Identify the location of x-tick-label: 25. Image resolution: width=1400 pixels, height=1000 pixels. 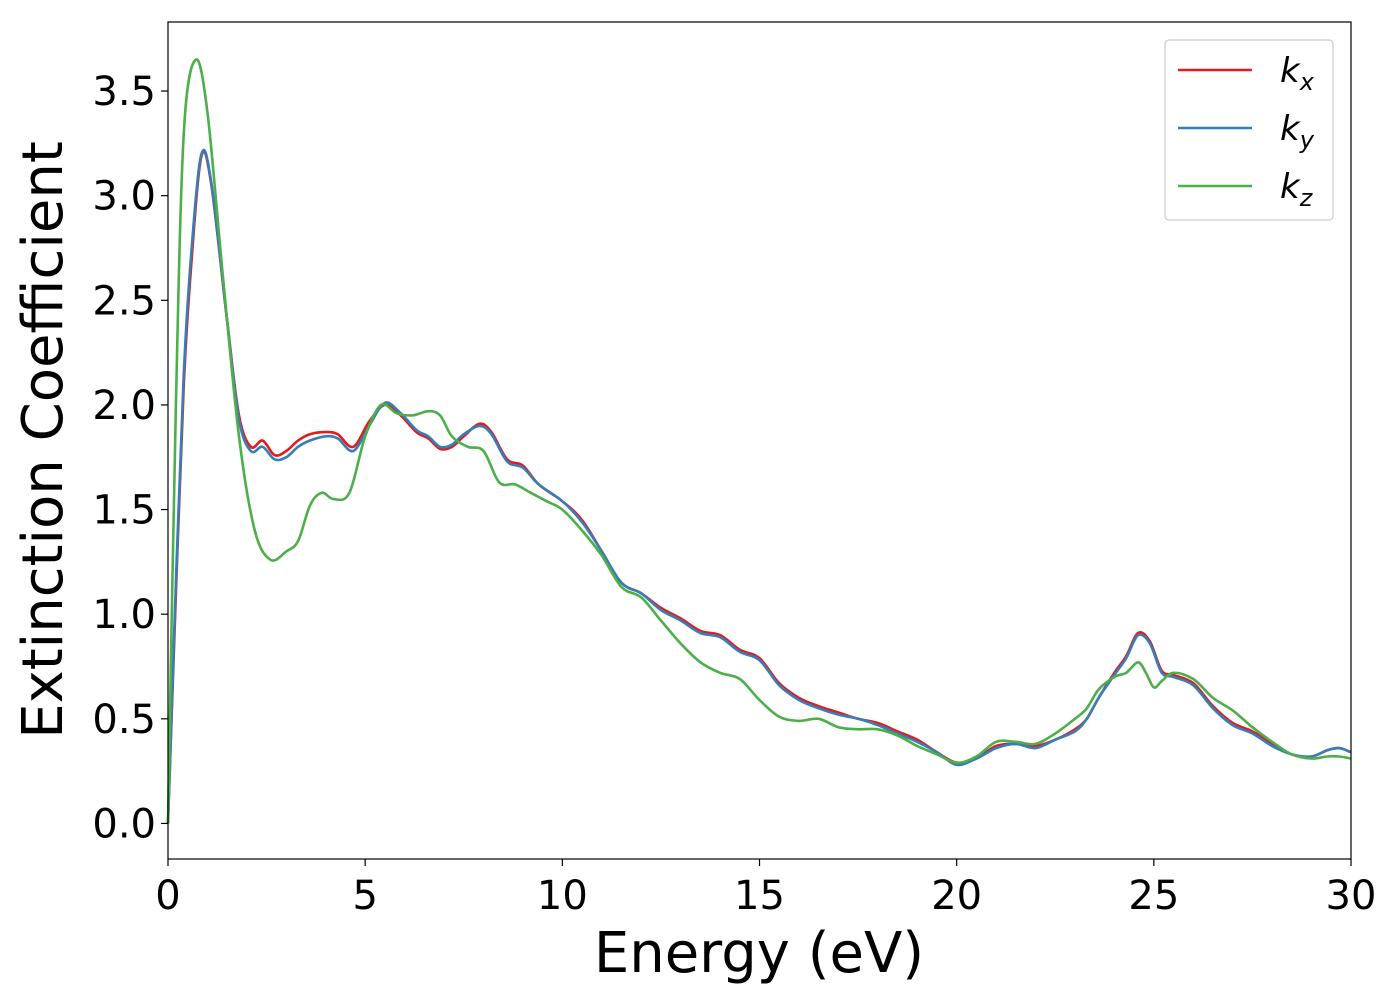
(1153, 896).